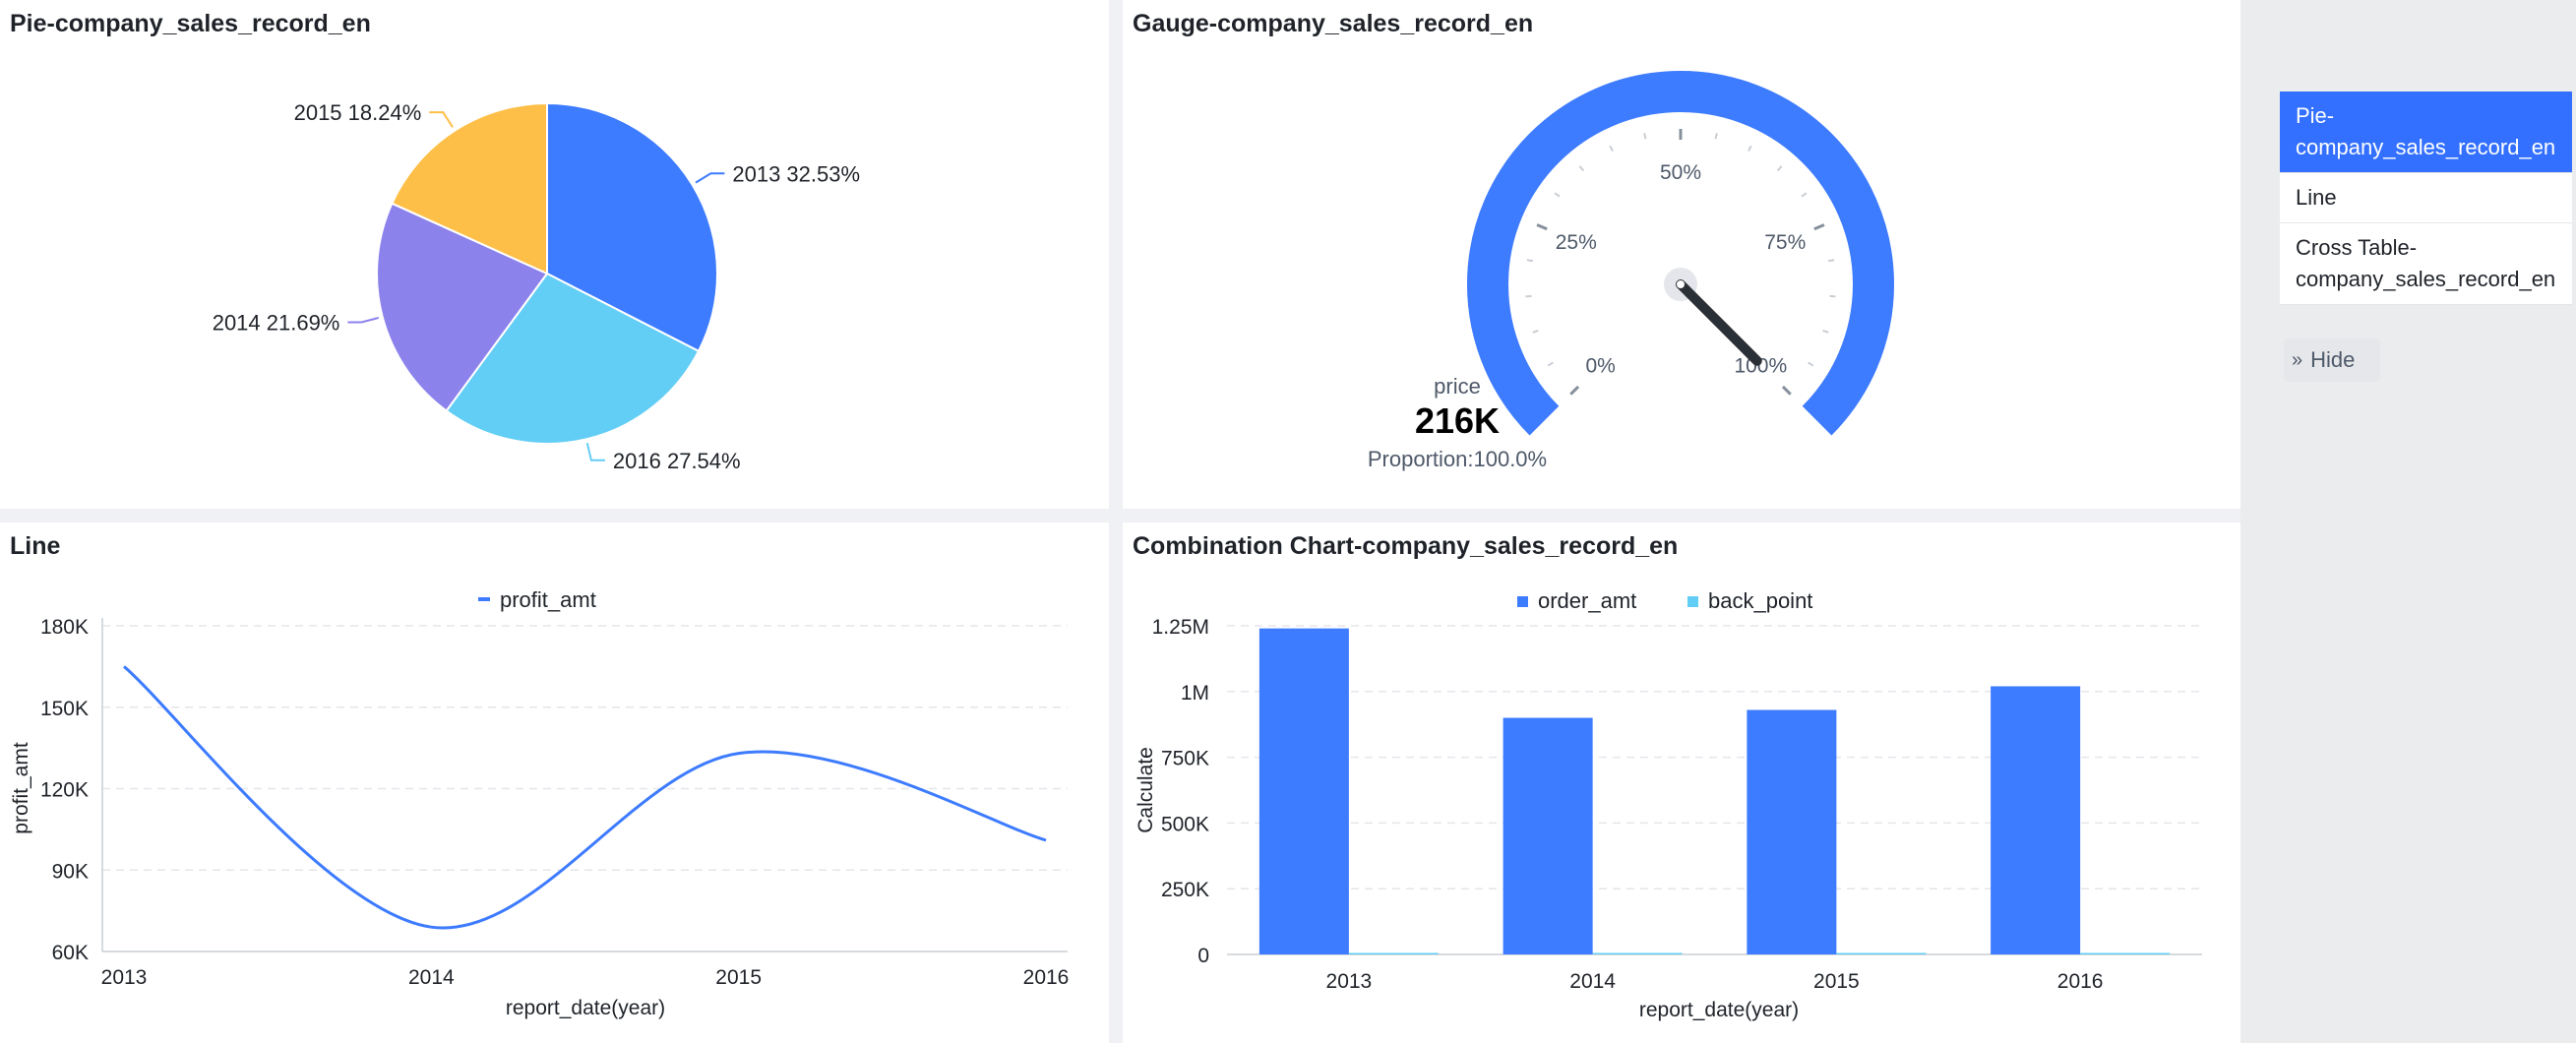  I want to click on gauge-value: 216K, so click(1457, 420).